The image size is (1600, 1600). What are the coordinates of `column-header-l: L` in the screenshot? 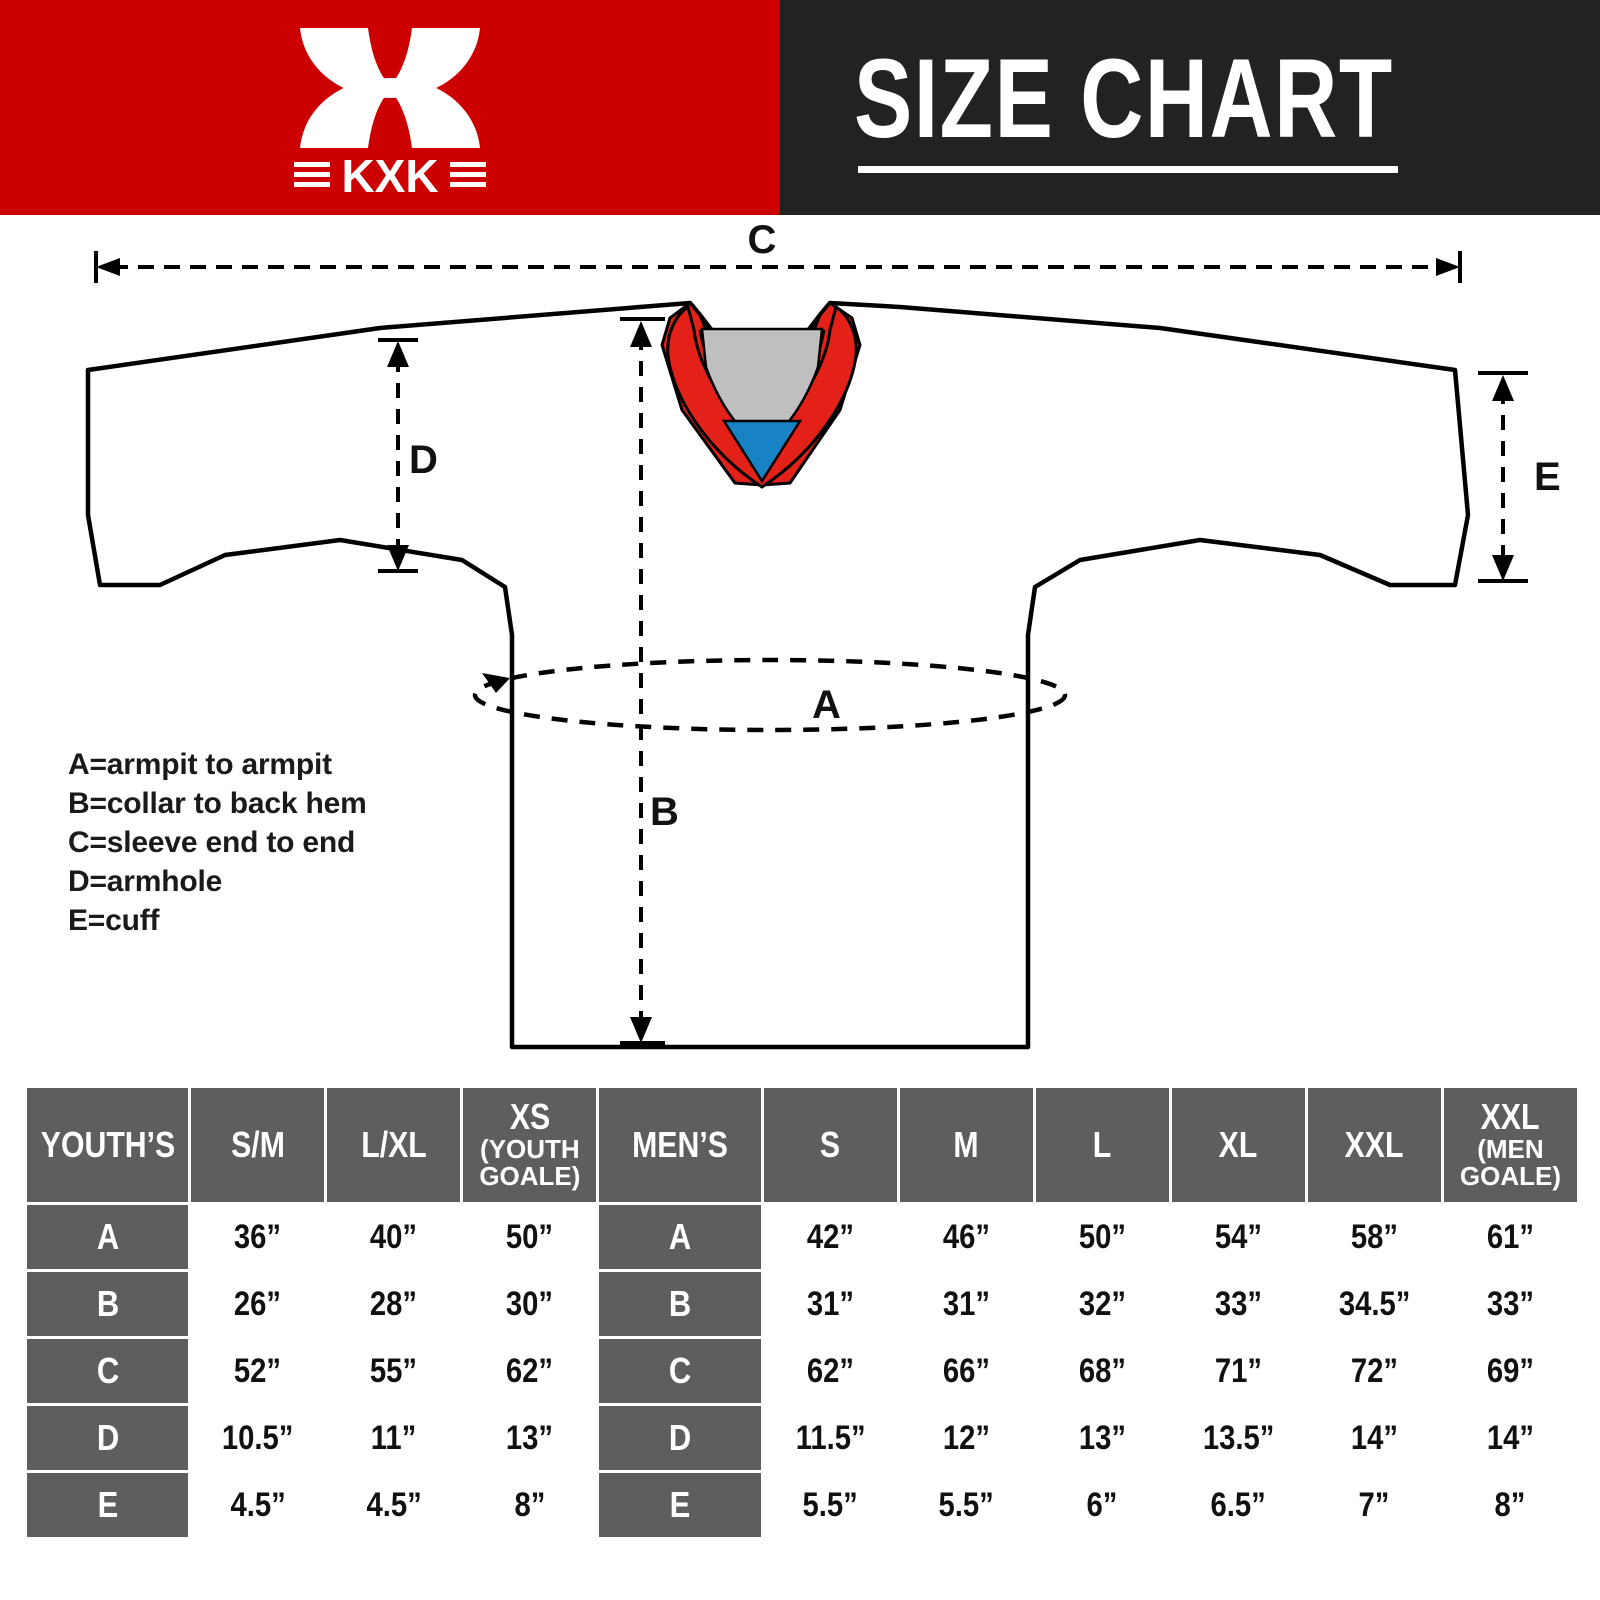 It's located at (1102, 1145).